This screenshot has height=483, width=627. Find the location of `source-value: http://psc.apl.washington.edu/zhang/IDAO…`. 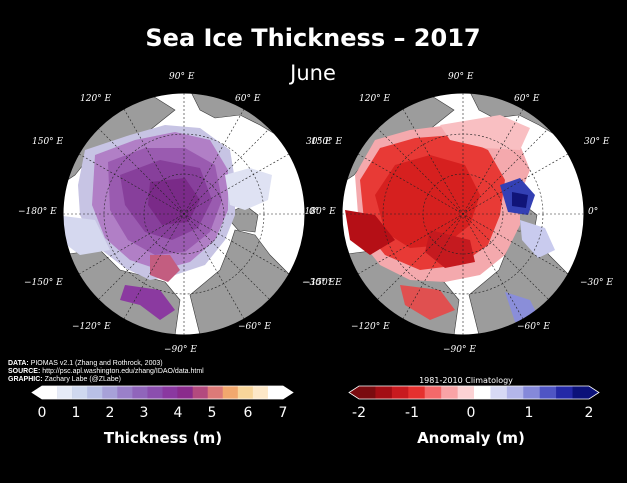

source-value: http://psc.apl.washington.edu/zhang/IDAO… is located at coordinates (123, 371).